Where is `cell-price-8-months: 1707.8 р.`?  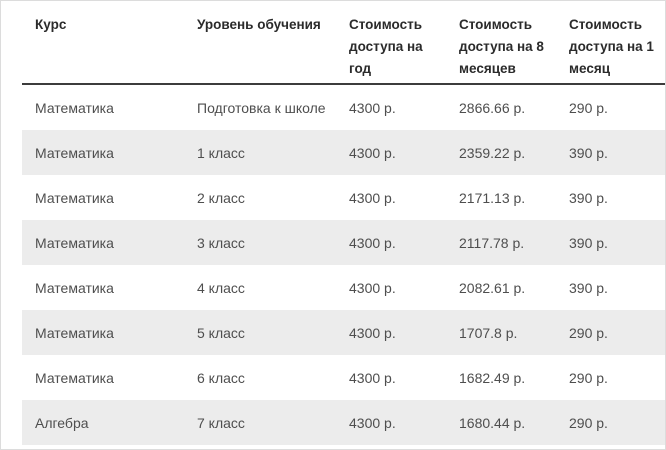
cell-price-8-months: 1707.8 р. is located at coordinates (488, 332).